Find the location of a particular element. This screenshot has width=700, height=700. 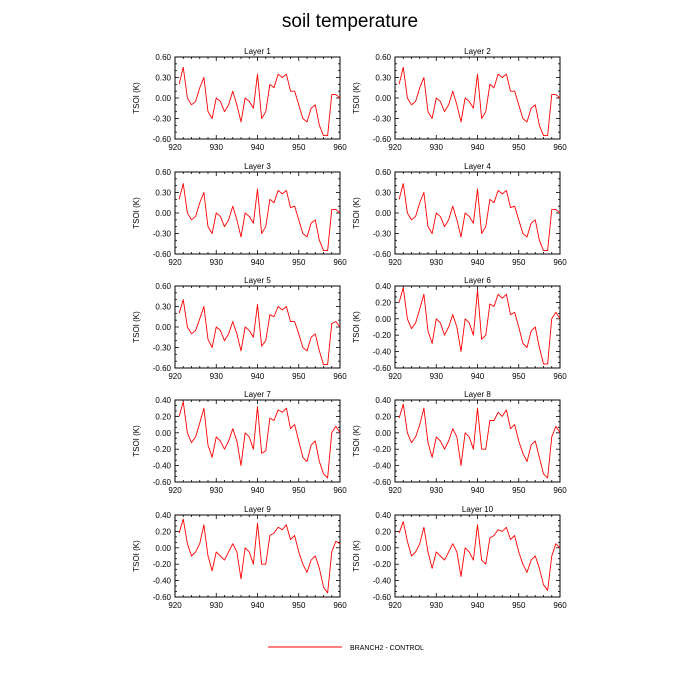

panel-title: Layer 10 is located at coordinates (478, 509).